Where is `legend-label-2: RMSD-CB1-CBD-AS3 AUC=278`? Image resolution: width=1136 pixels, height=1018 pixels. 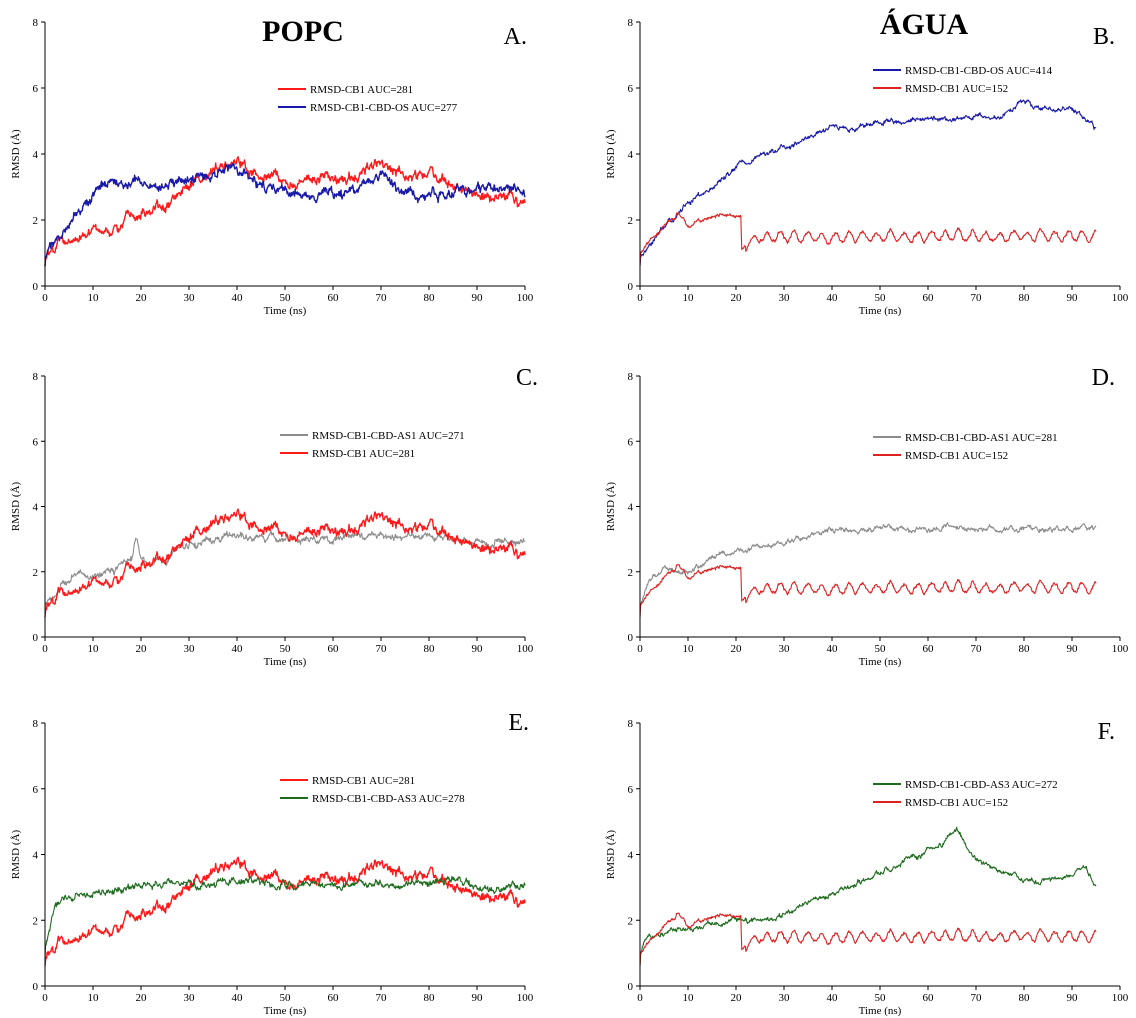
legend-label-2: RMSD-CB1-CBD-AS3 AUC=278 is located at coordinates (388, 799).